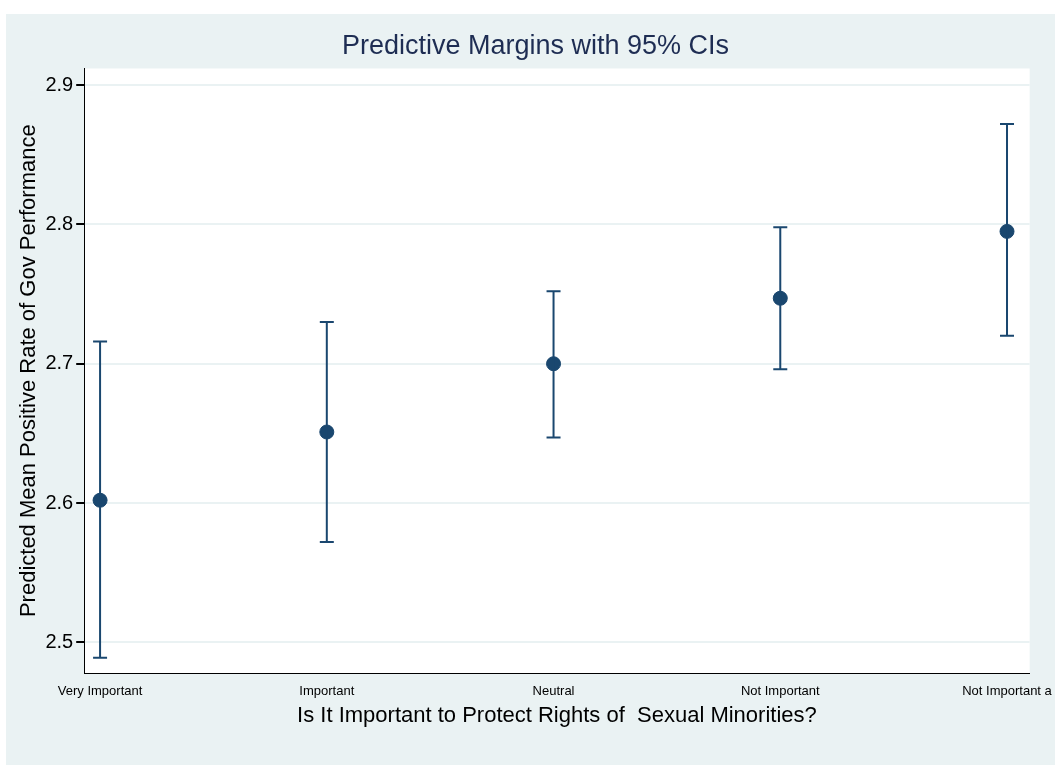 This screenshot has width=1055, height=765. Describe the element at coordinates (59, 501) in the screenshot. I see `y-tick-label: 2.6` at that location.